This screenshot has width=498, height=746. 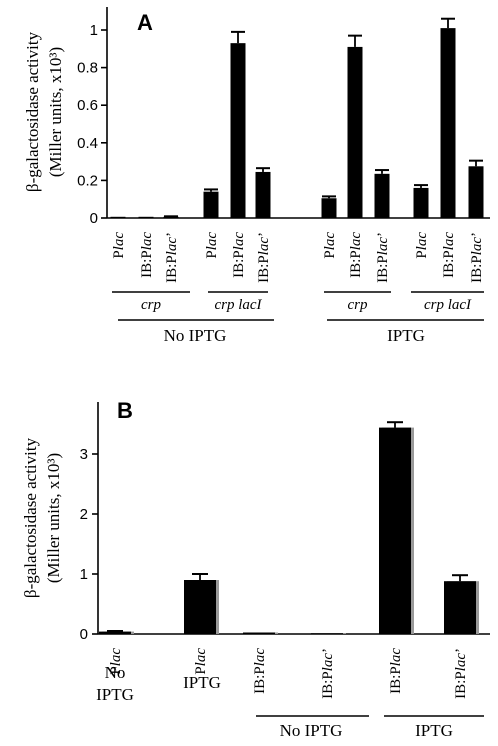 I want to click on panel-b-sublabel-iptg-1: IPTG, so click(x=115, y=694).